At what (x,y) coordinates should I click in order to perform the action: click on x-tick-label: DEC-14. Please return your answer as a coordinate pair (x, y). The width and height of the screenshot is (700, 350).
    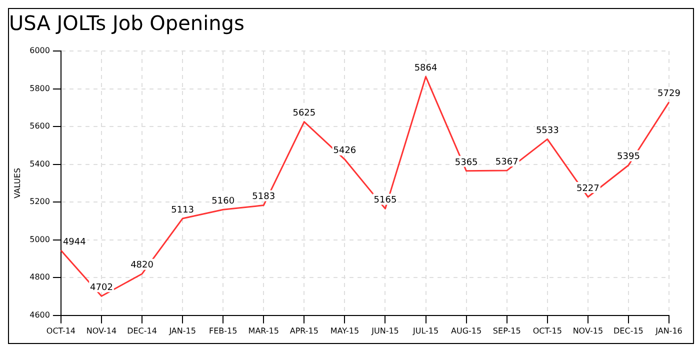
    Looking at the image, I should click on (142, 331).